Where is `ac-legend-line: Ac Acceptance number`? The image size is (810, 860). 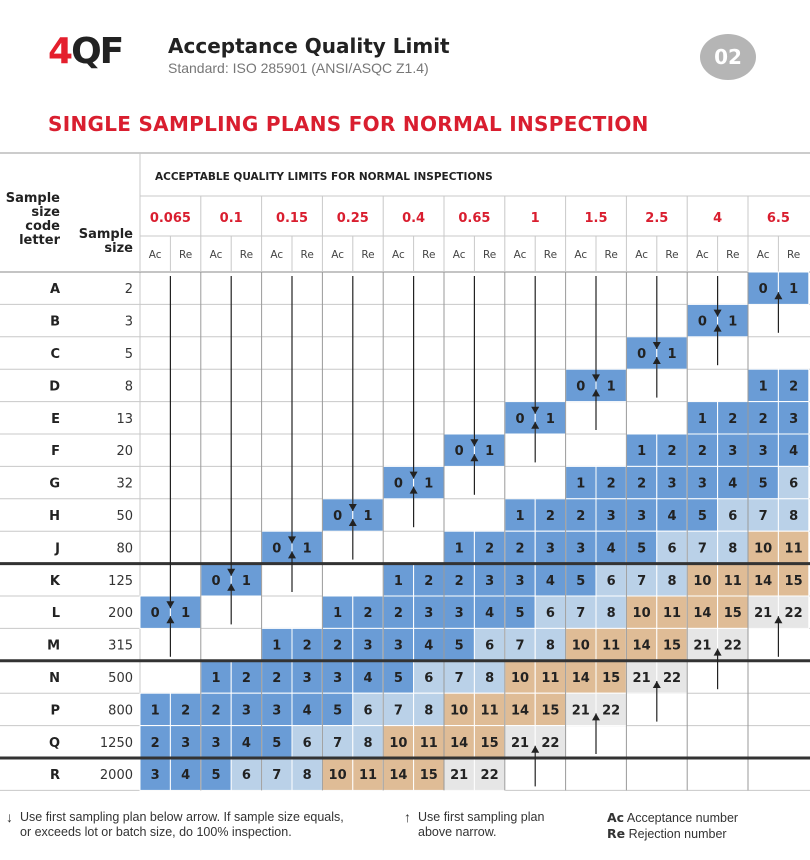
ac-legend-line: Ac Acceptance number is located at coordinates (672, 818).